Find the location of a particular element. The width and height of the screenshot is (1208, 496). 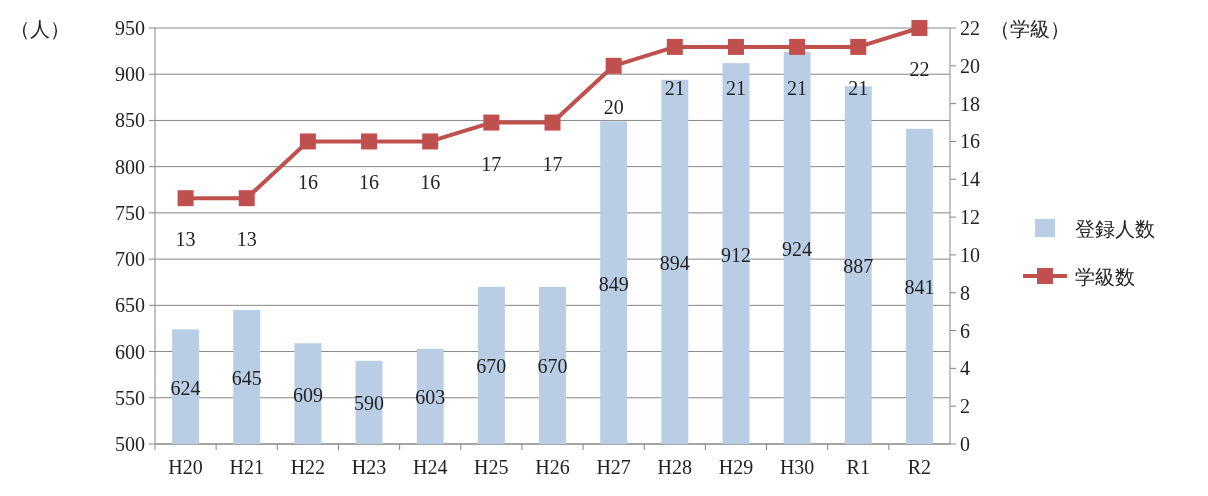

x-tick-label: R2 is located at coordinates (919, 467).